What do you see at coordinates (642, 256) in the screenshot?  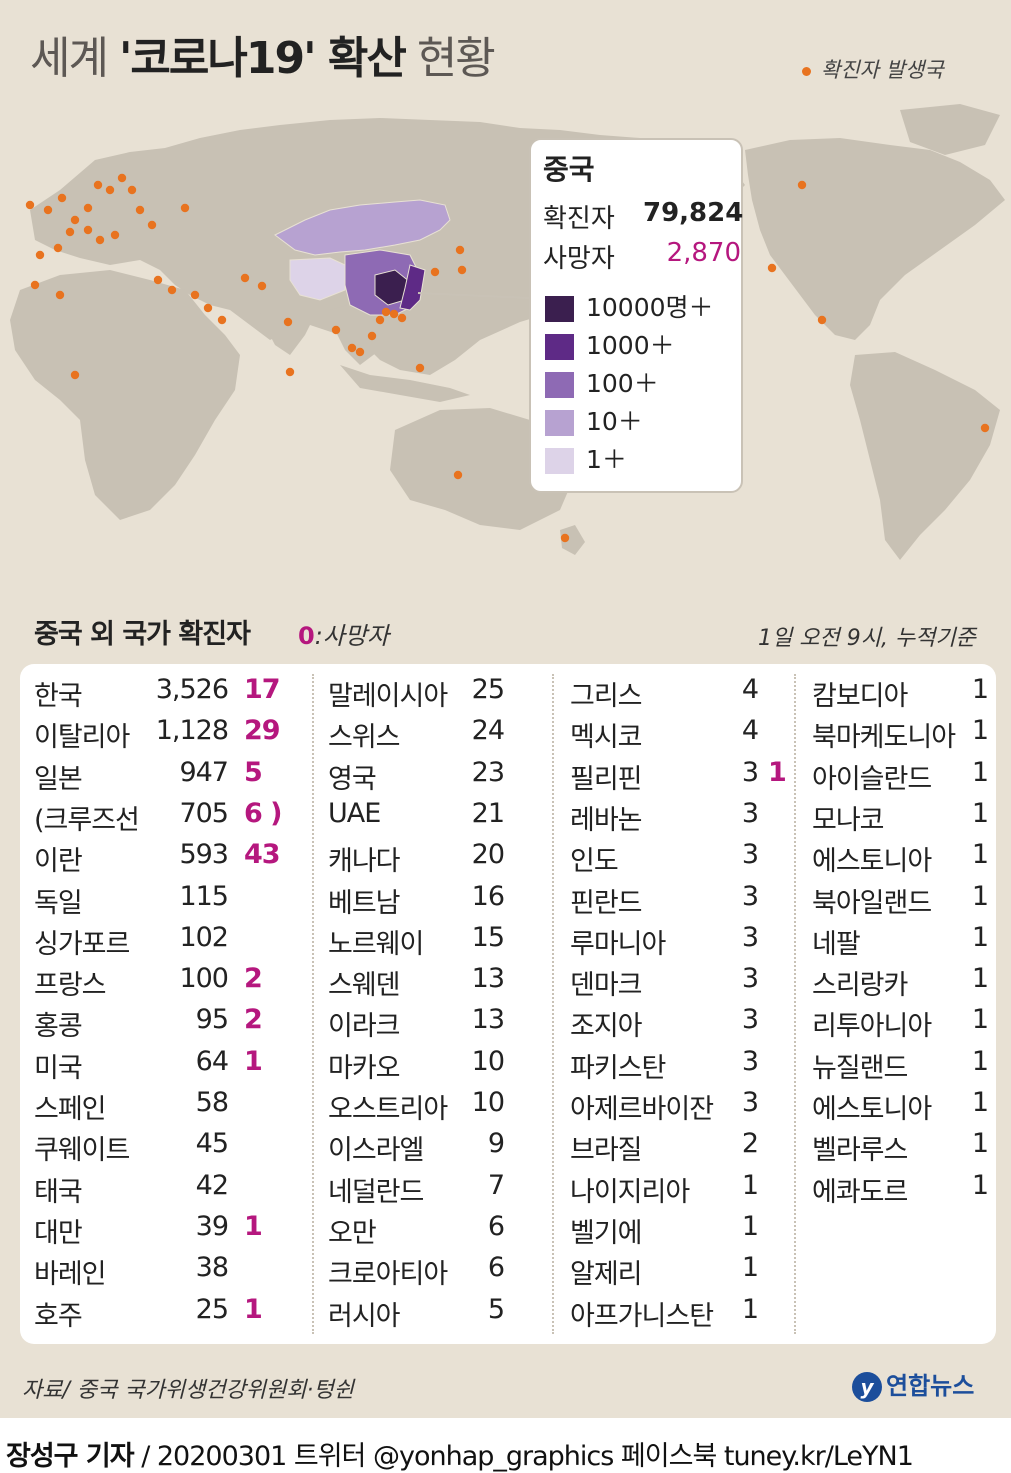 I see `china-deaths: 사망자 2,870` at bounding box center [642, 256].